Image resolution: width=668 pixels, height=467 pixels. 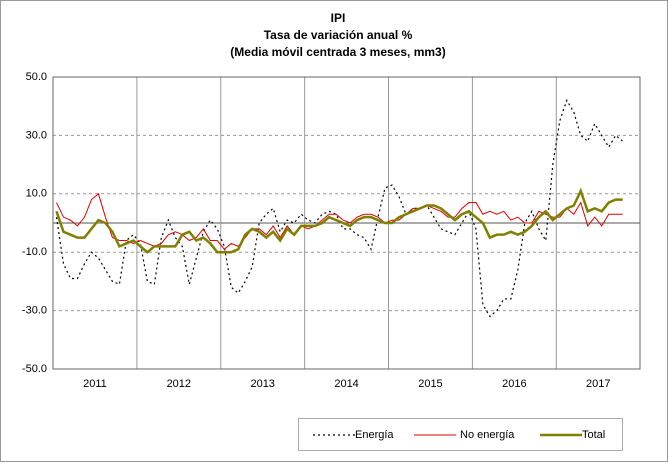 What do you see at coordinates (34, 252) in the screenshot?
I see `y-tick-label: -10.0` at bounding box center [34, 252].